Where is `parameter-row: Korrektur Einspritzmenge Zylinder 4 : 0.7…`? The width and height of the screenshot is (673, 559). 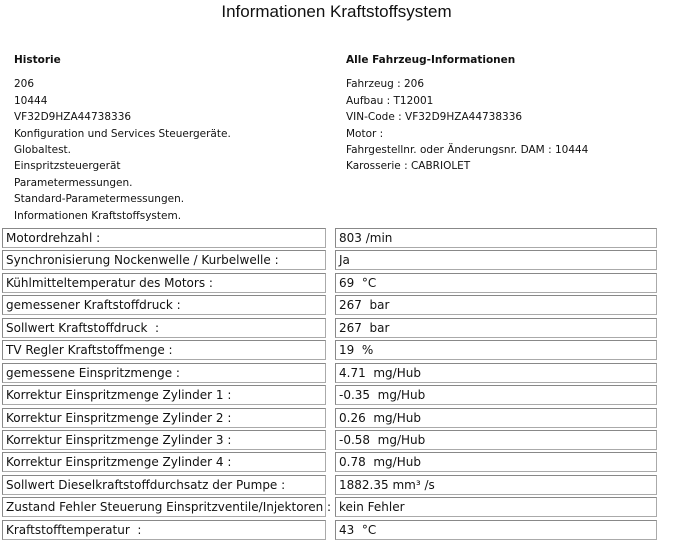
parameter-row: Korrektur Einspritzmenge Zylinder 4 : 0.7… is located at coordinates (329, 462).